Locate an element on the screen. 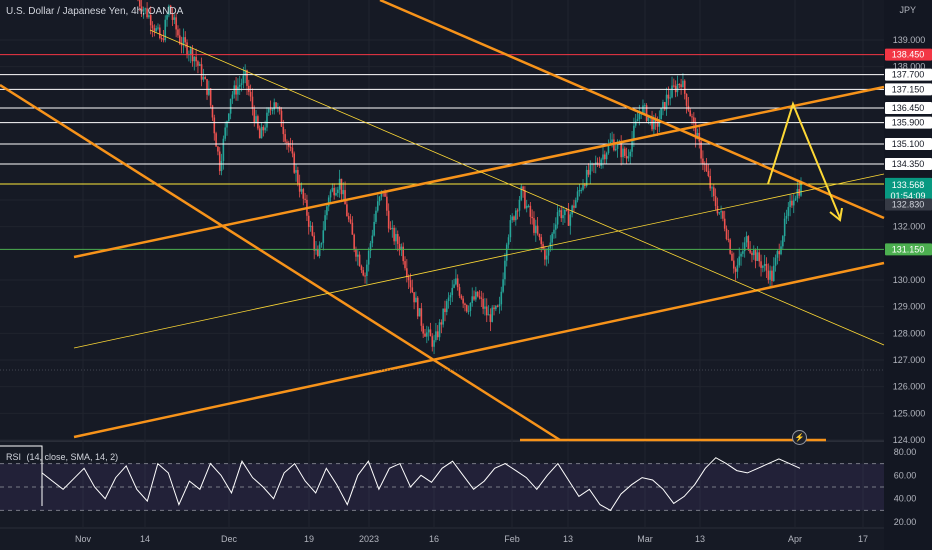 Image resolution: width=932 pixels, height=550 pixels. price-level-label: 131.150 is located at coordinates (908, 249).